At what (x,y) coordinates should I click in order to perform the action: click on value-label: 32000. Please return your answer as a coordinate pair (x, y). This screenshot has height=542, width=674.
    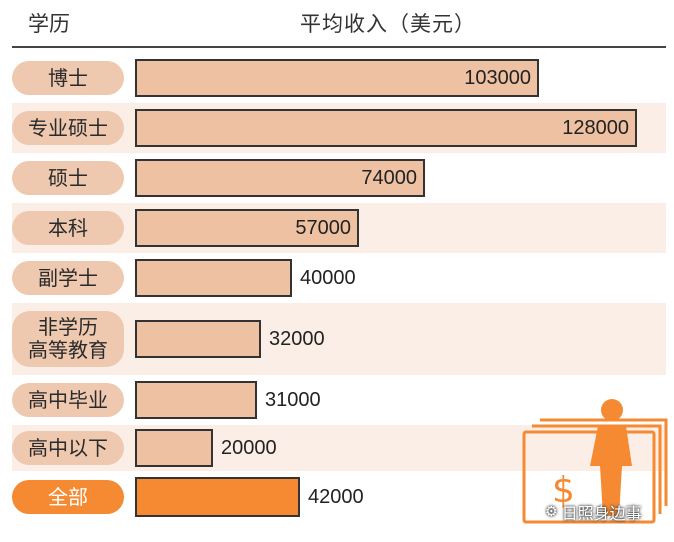
    Looking at the image, I should click on (297, 339).